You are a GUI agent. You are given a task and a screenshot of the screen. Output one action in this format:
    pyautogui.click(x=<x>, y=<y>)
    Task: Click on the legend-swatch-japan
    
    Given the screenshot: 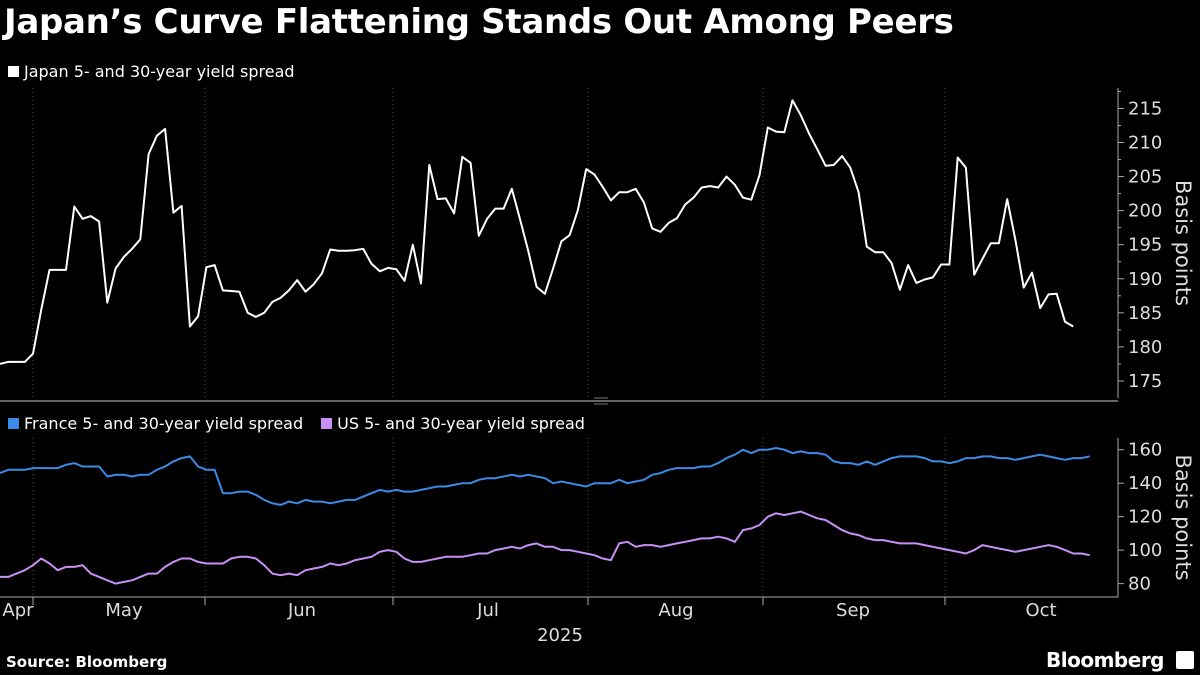 What is the action you would take?
    pyautogui.click(x=13, y=71)
    